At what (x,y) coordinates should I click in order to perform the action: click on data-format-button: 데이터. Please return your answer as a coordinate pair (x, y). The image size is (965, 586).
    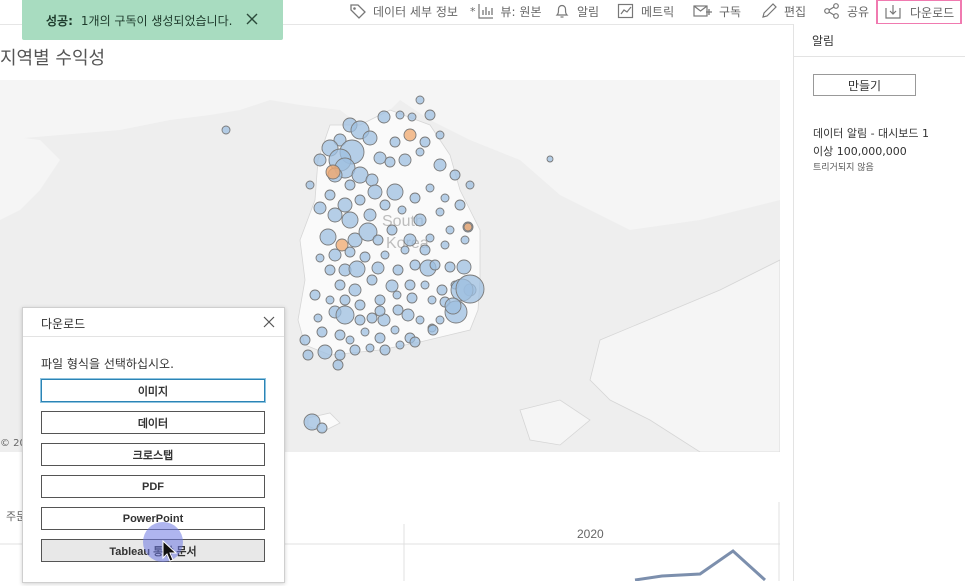
    Looking at the image, I should click on (153, 422).